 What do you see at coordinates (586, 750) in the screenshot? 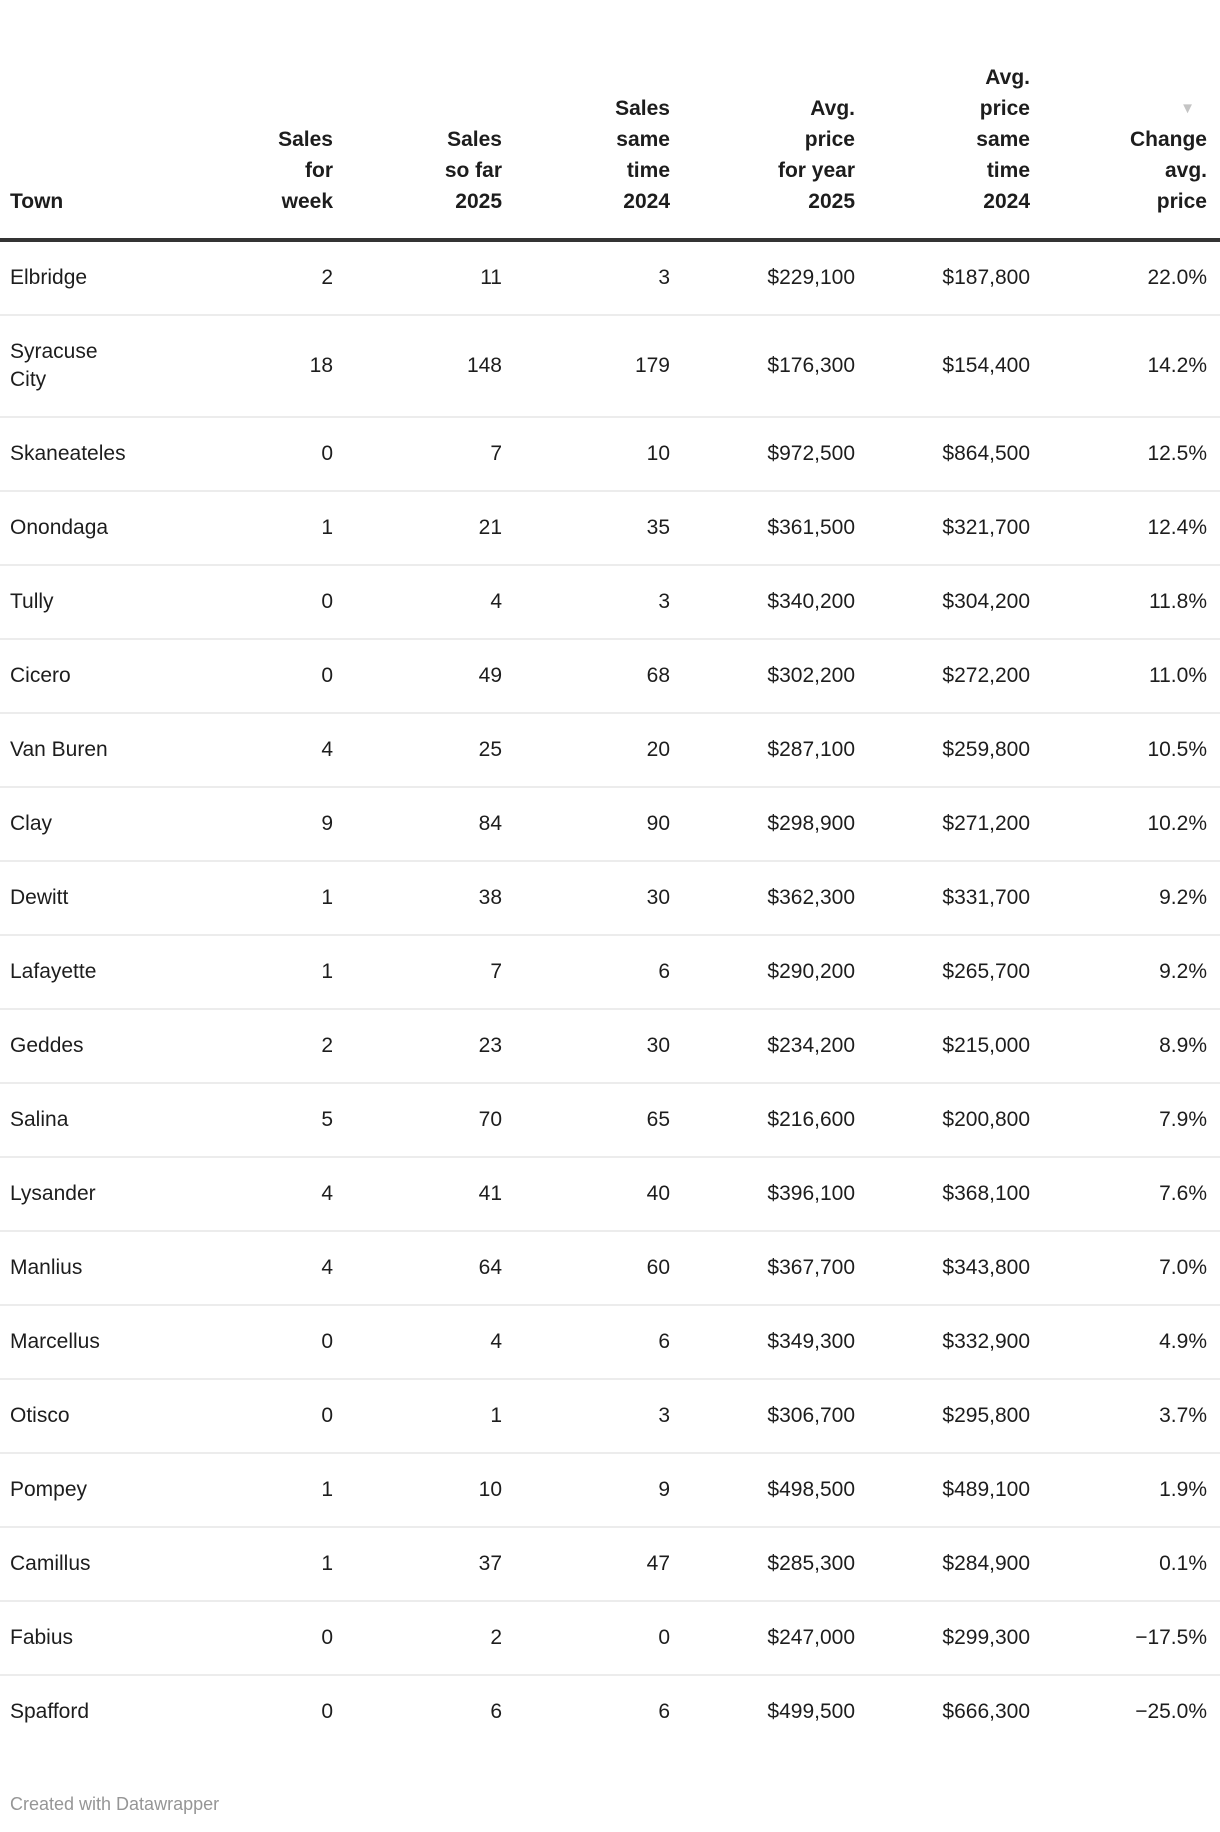
I see `sales-same-time-2024-cell: 20` at bounding box center [586, 750].